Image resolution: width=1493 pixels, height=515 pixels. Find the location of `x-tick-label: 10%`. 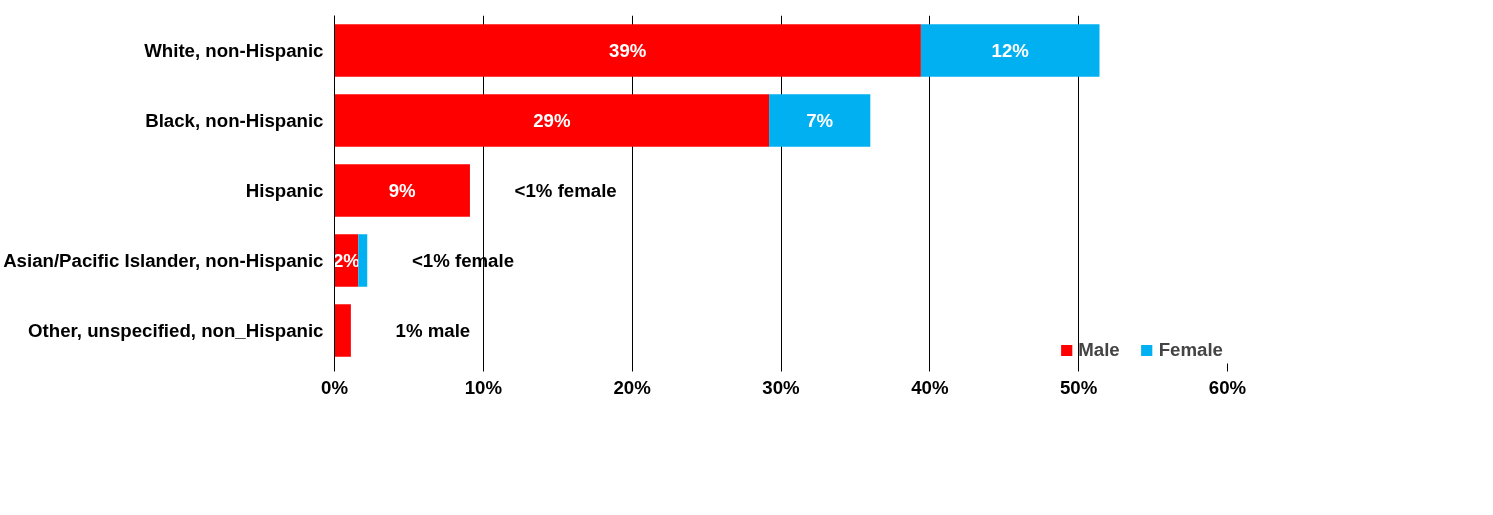

x-tick-label: 10% is located at coordinates (483, 387).